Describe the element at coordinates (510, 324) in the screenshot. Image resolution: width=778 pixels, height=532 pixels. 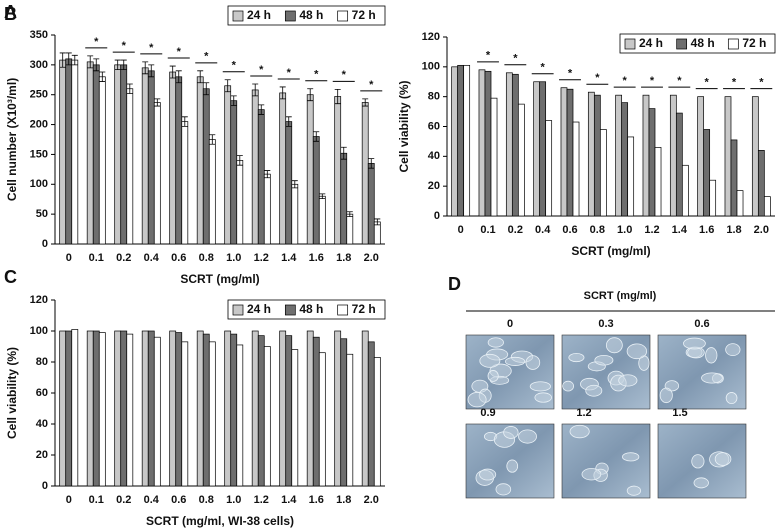
I see `image-label: 0` at that location.